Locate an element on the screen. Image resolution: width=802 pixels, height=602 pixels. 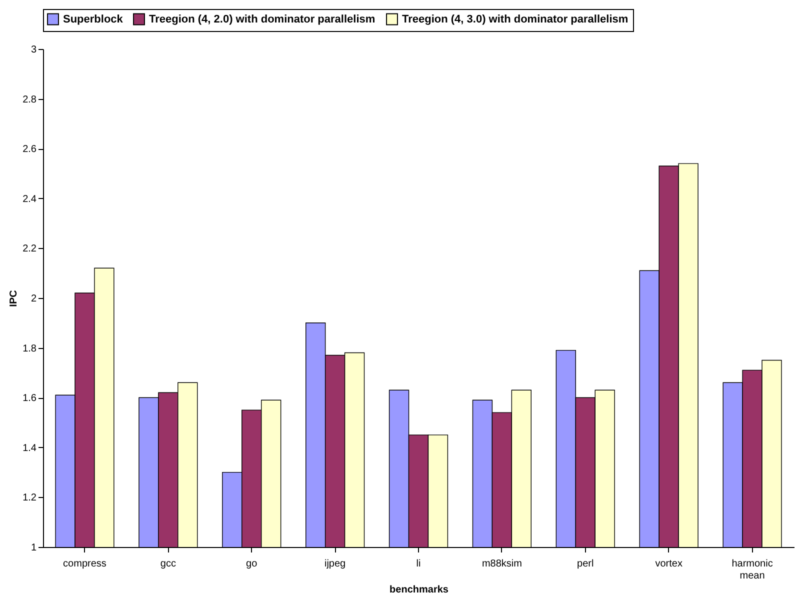
legend-label: Treegion (4, 3.0) with dominator parallelism is located at coordinates (515, 19).